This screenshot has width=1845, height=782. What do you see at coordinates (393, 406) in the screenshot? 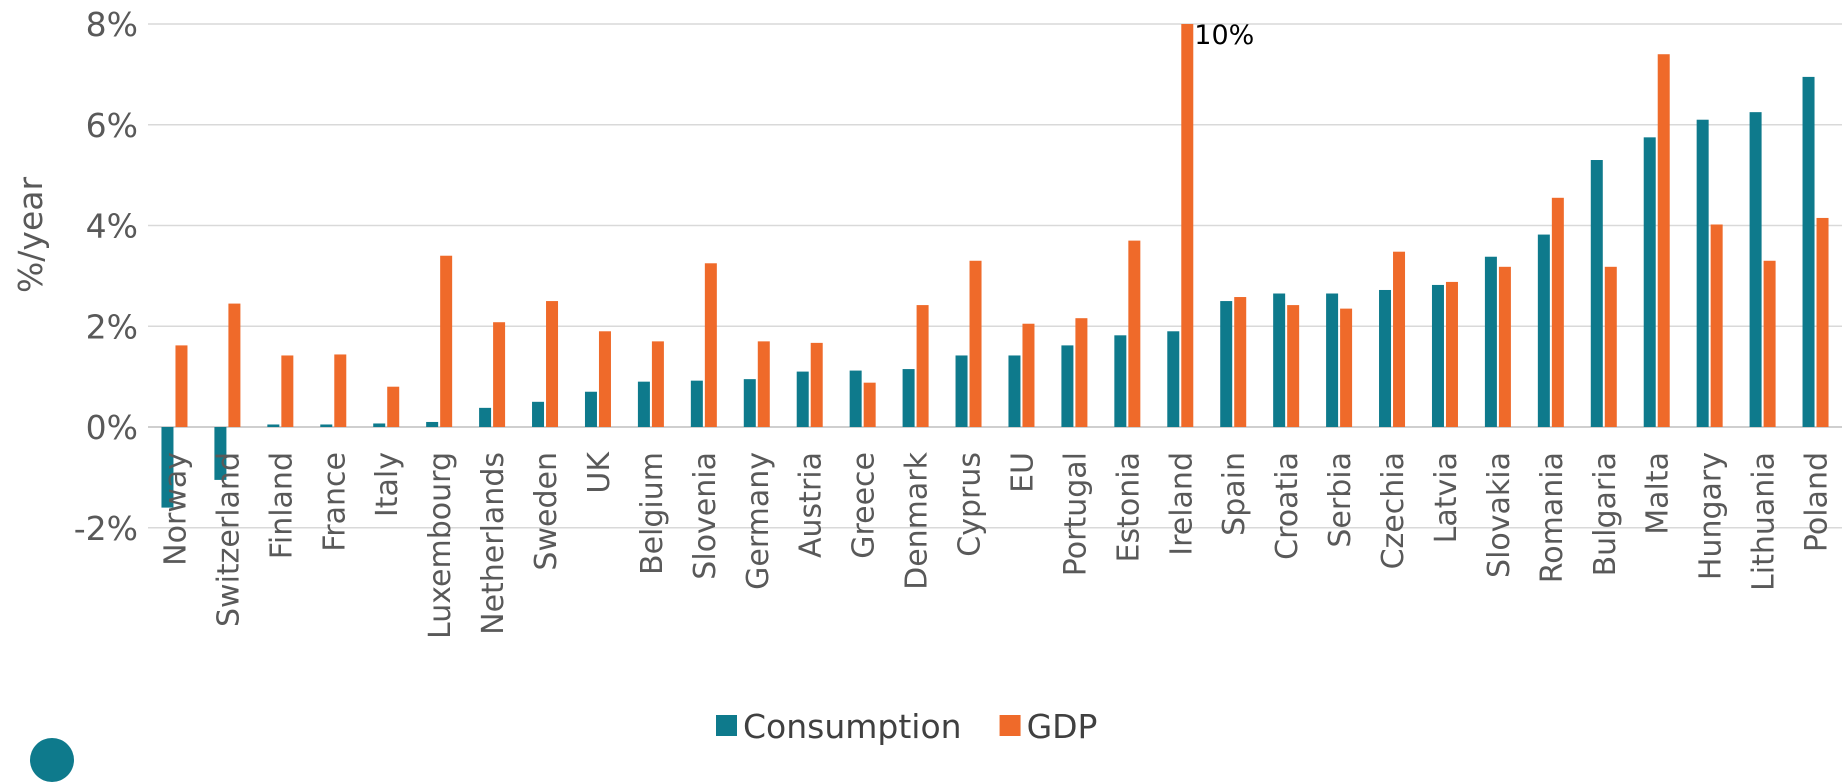
I see `bar-gdp-italy` at bounding box center [393, 406].